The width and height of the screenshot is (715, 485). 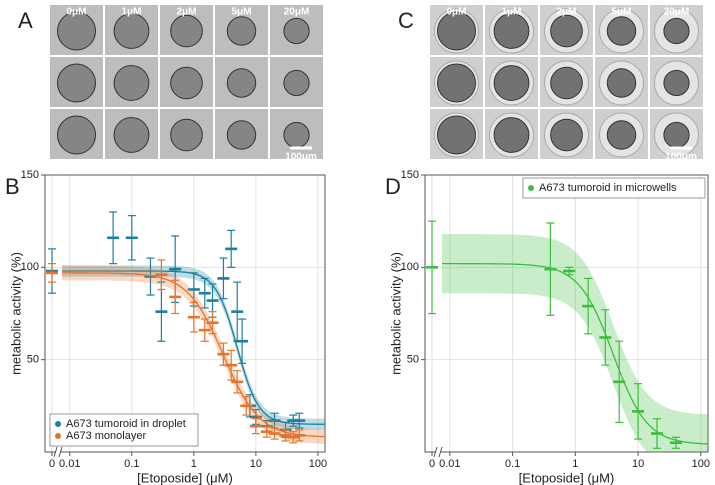 What do you see at coordinates (608, 188) in the screenshot?
I see `legend-label: A673 tumoroid in microwells` at bounding box center [608, 188].